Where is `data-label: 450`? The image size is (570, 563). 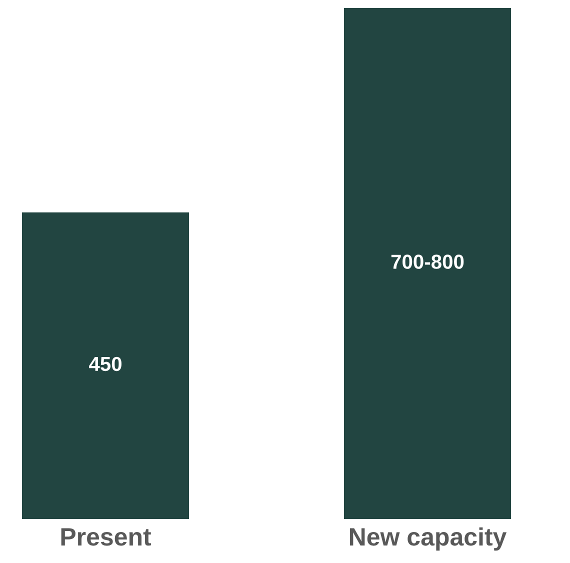 data-label: 450 is located at coordinates (105, 364).